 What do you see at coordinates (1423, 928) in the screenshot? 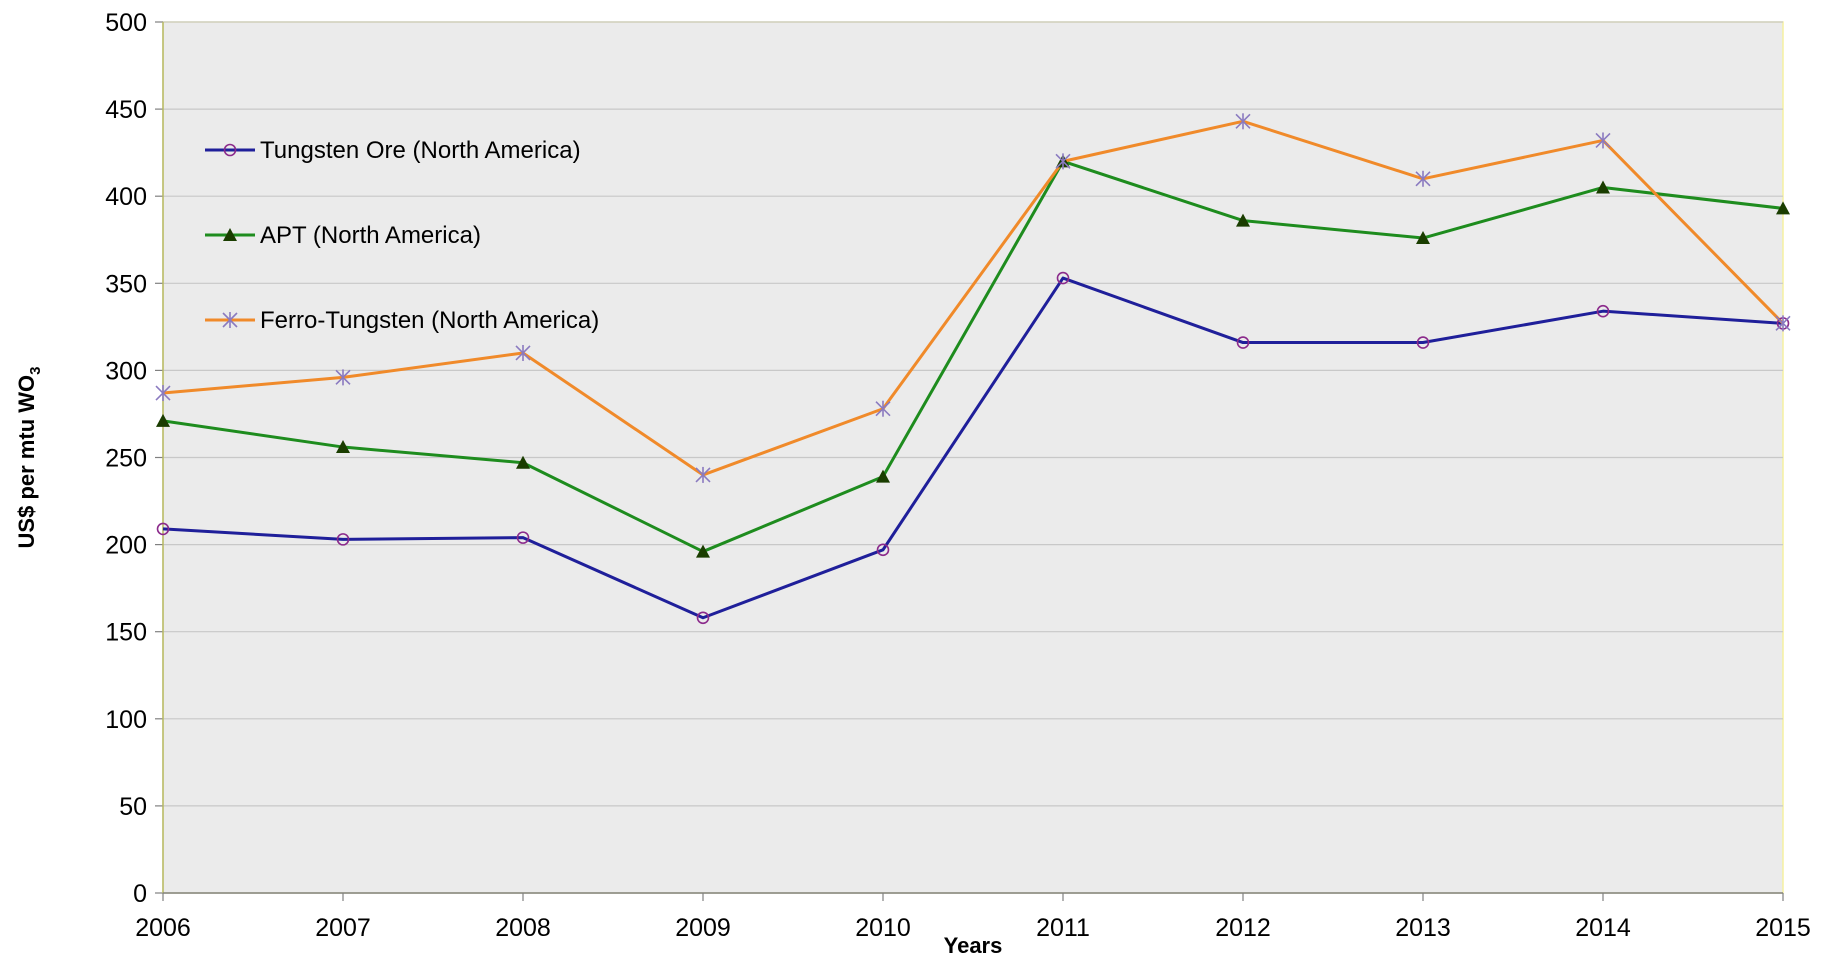
I see `x-tick-label: 2013` at bounding box center [1423, 928].